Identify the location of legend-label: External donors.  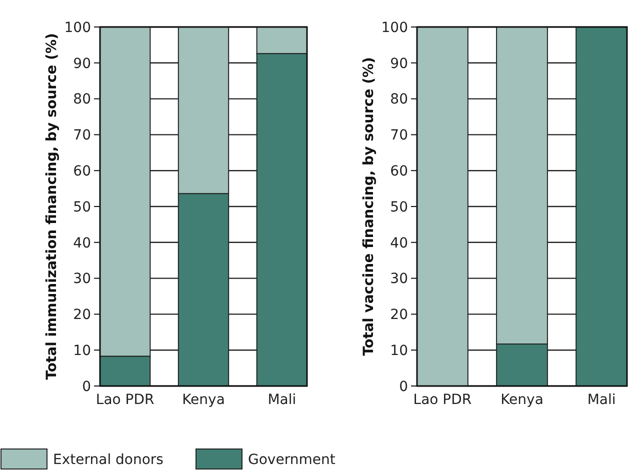
(108, 460).